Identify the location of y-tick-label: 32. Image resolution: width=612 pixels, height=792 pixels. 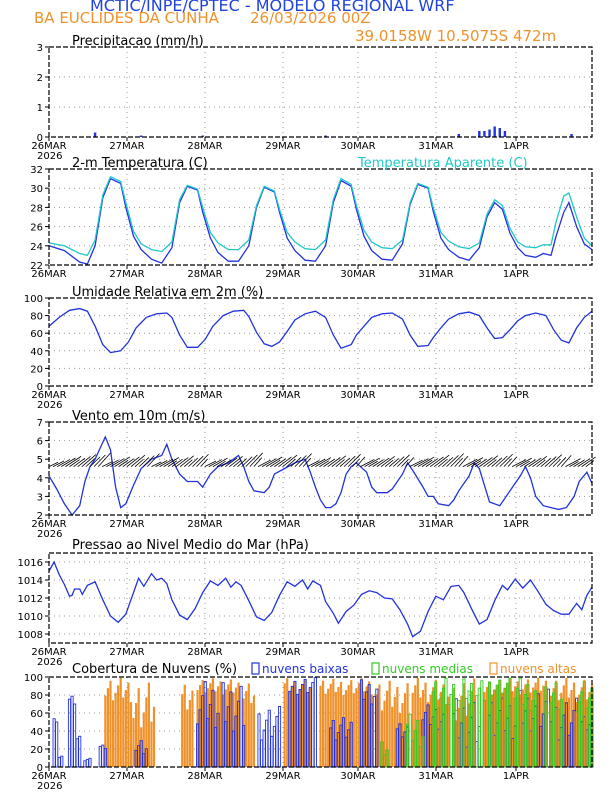
(36, 170).